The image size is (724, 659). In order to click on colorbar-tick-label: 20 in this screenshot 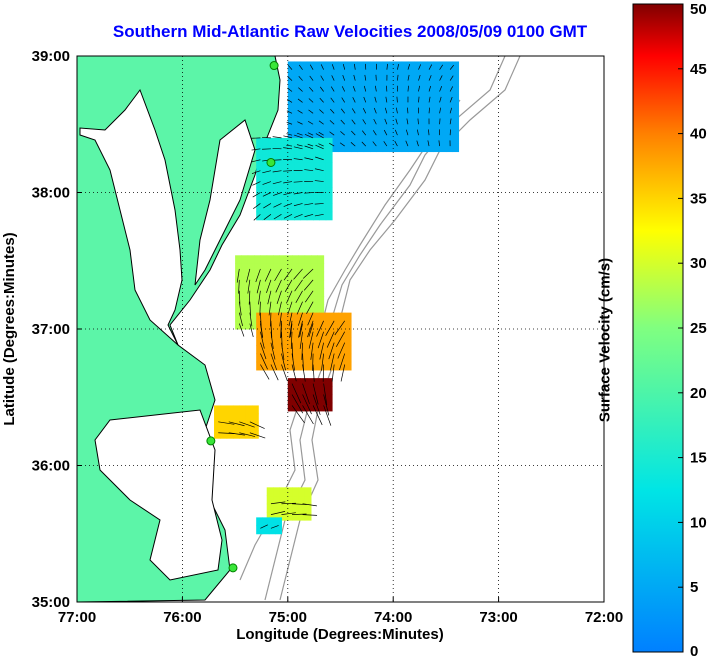, I will do `click(698, 393)`.